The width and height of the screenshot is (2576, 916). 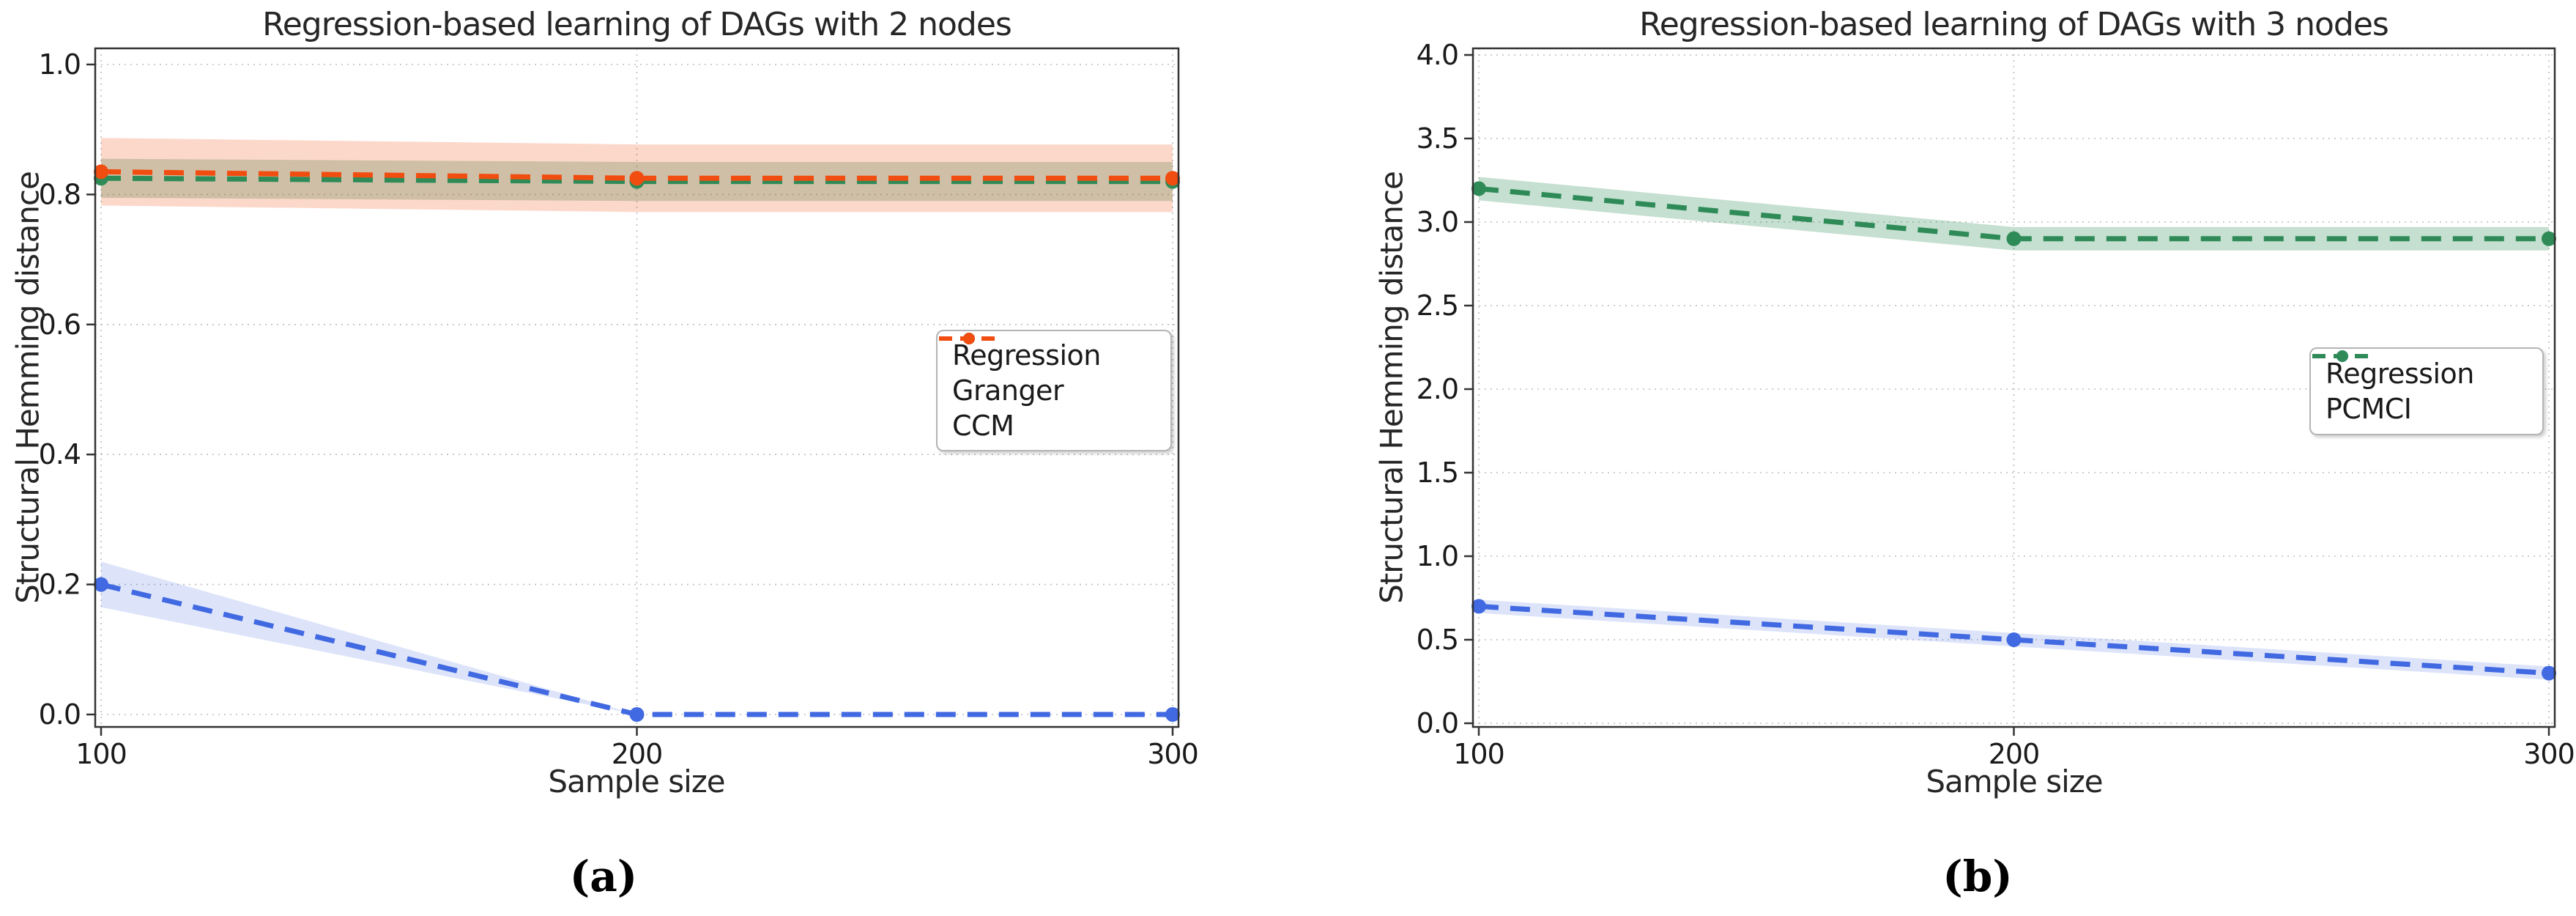 I want to click on legend-label: Granger, so click(x=1008, y=391).